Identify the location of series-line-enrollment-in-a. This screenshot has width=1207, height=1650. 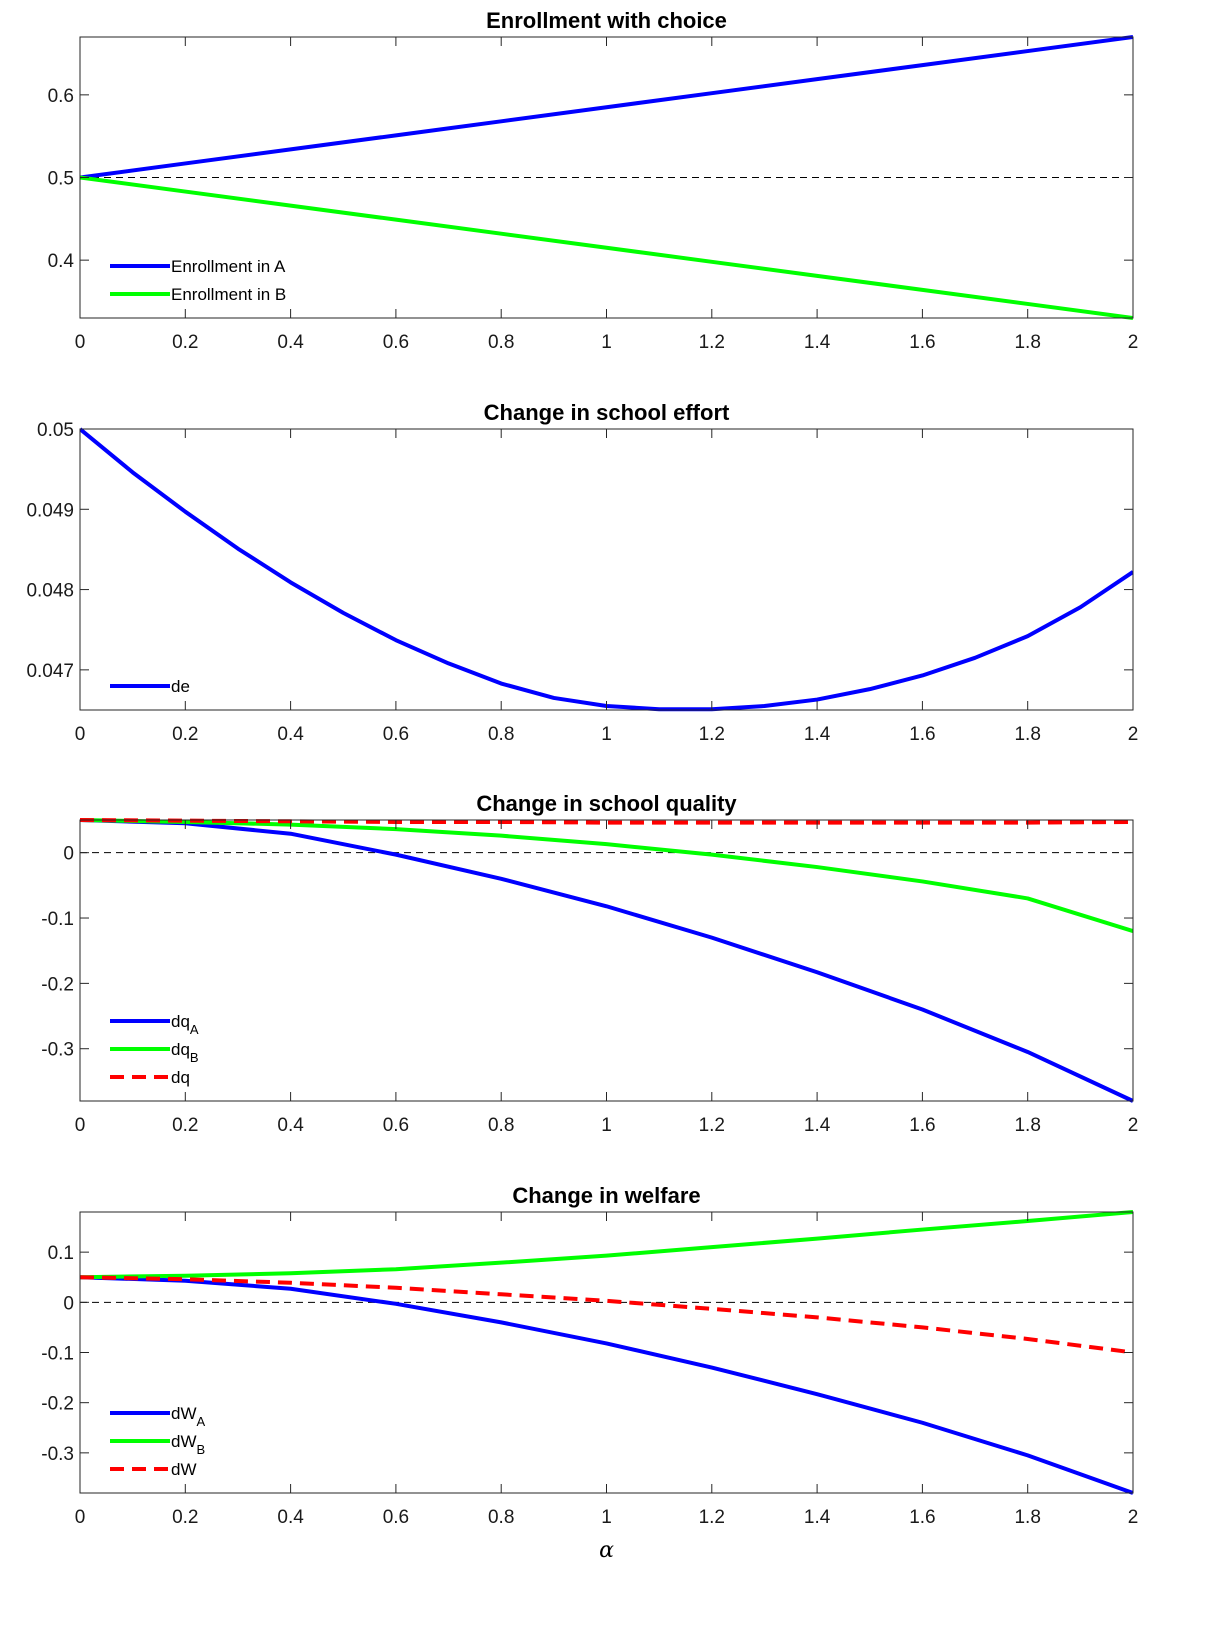
(606, 107).